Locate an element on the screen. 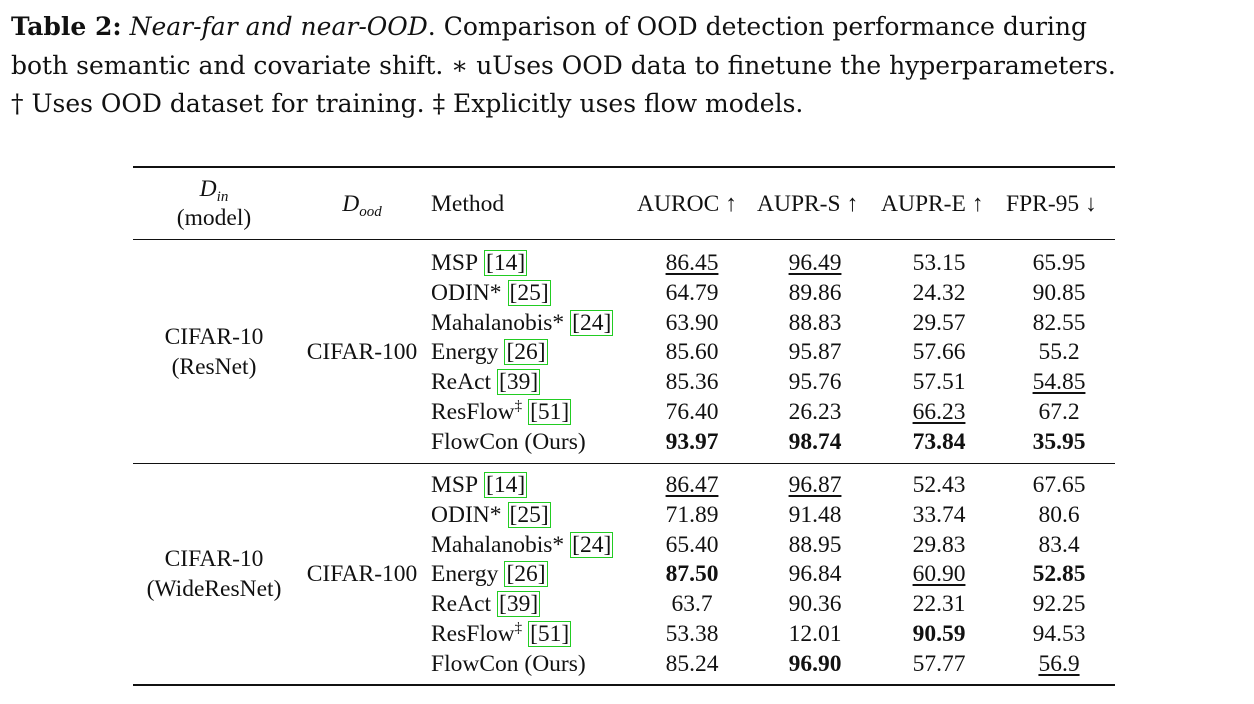  value-fpr95: 52.85 is located at coordinates (1059, 574).